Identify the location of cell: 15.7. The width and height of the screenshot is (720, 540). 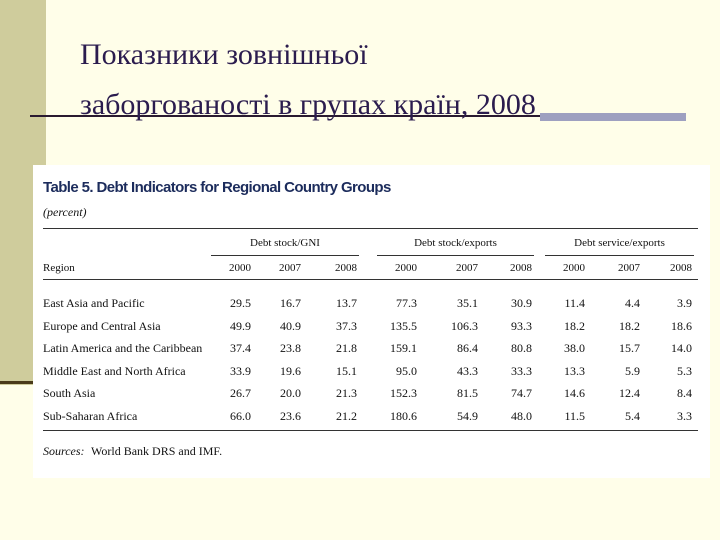
(629, 348).